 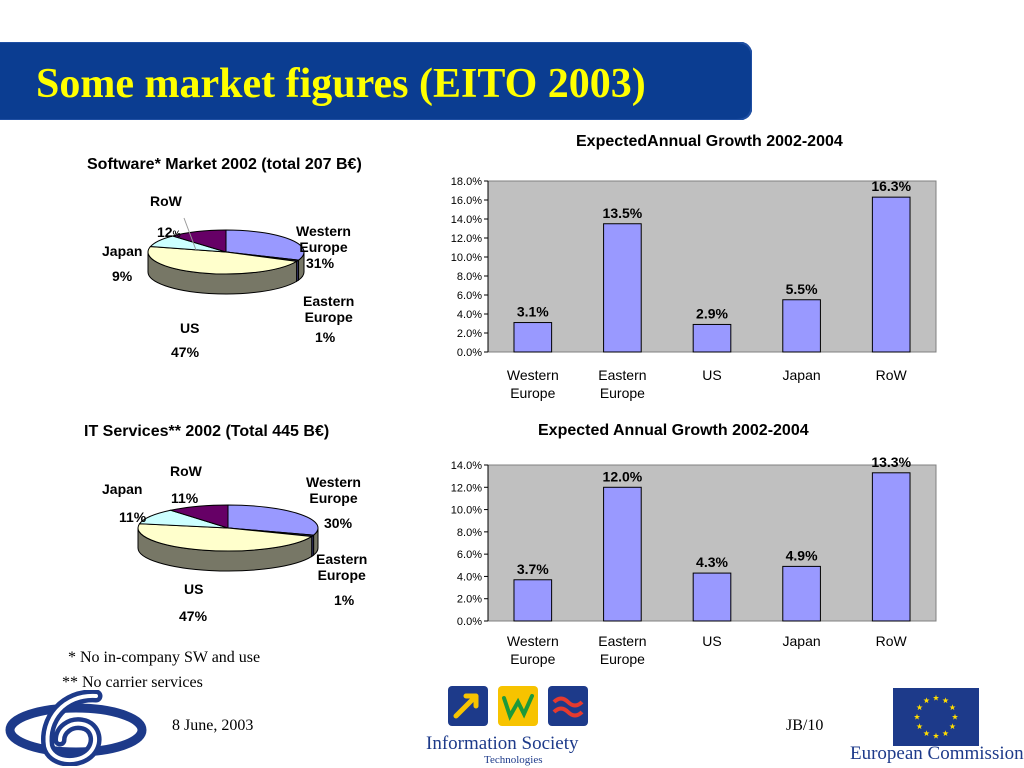 I want to click on ist-logo-icon, so click(x=518, y=706).